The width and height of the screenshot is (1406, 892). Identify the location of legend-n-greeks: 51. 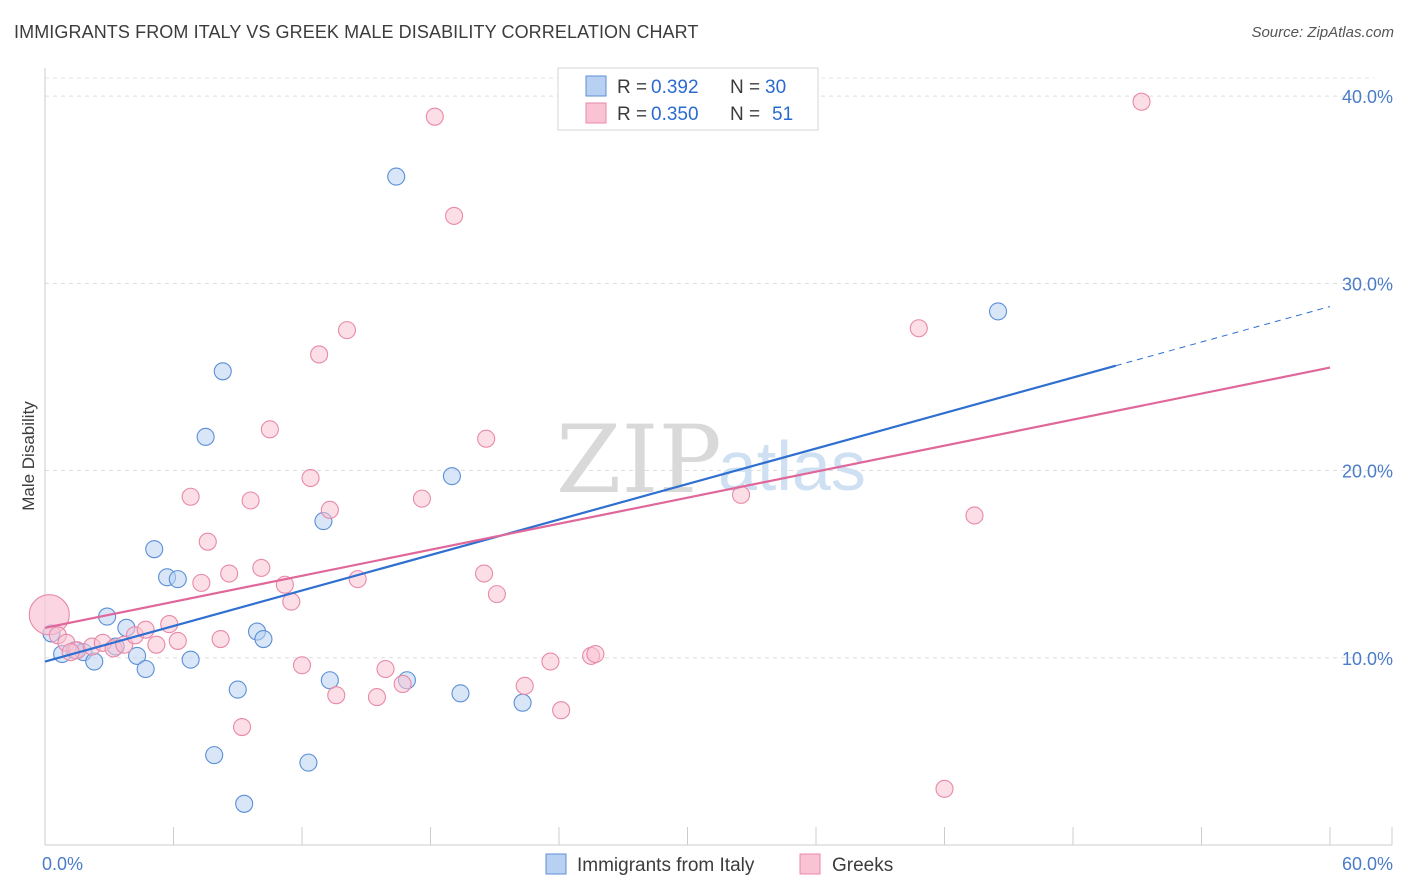
(782, 114).